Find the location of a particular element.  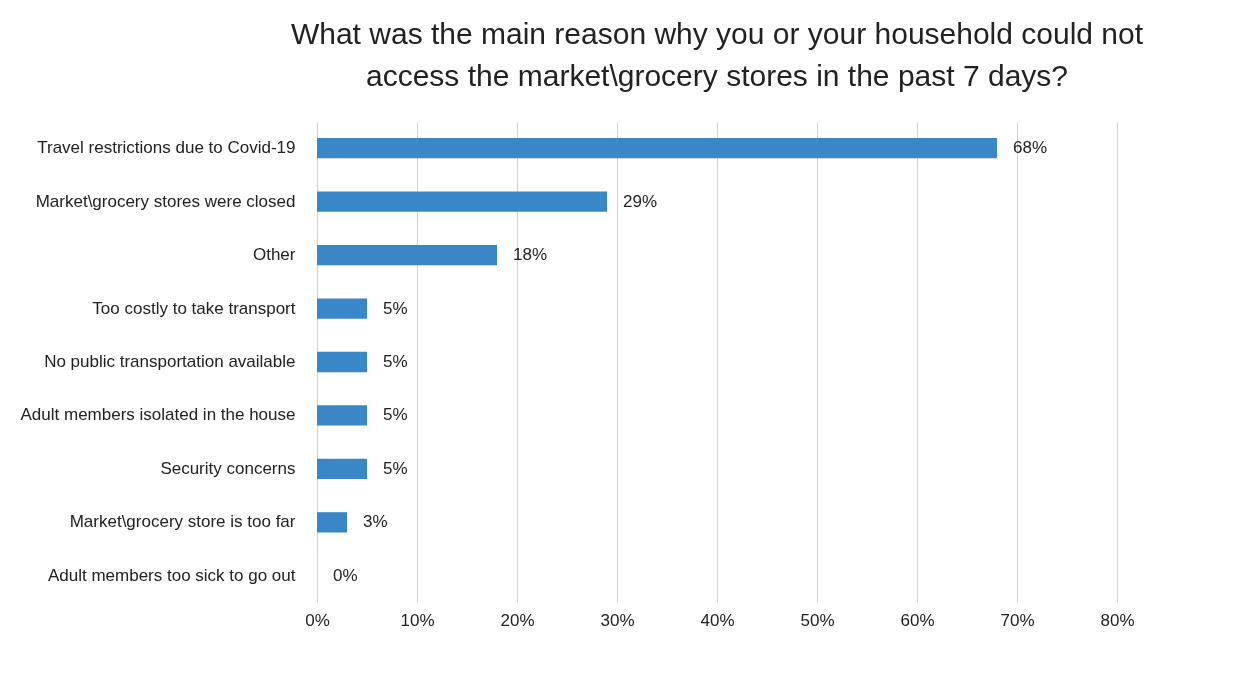

x-tick-label: 80% is located at coordinates (1117, 620).